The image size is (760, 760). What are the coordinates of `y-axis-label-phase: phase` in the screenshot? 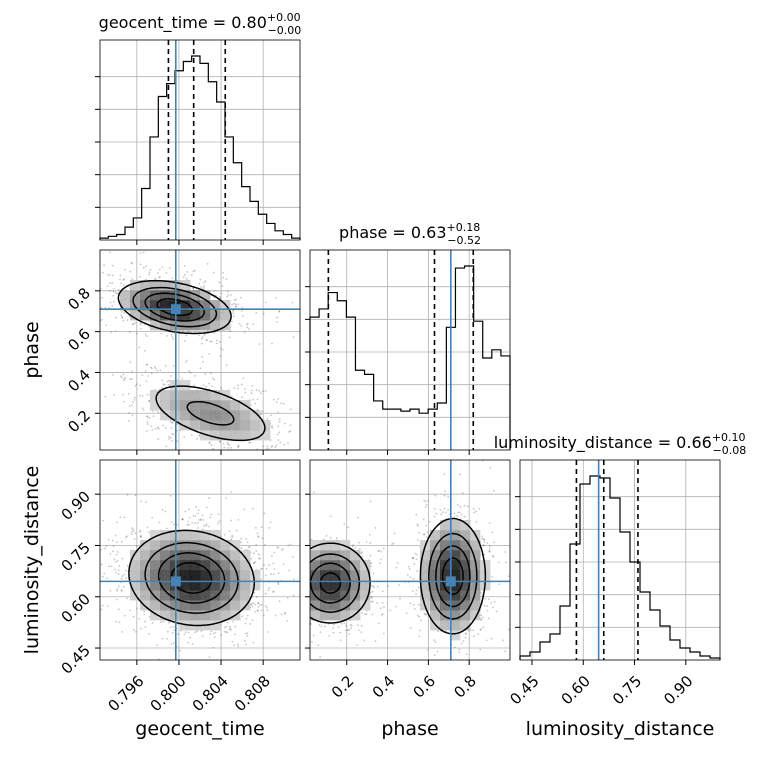 It's located at (32, 349).